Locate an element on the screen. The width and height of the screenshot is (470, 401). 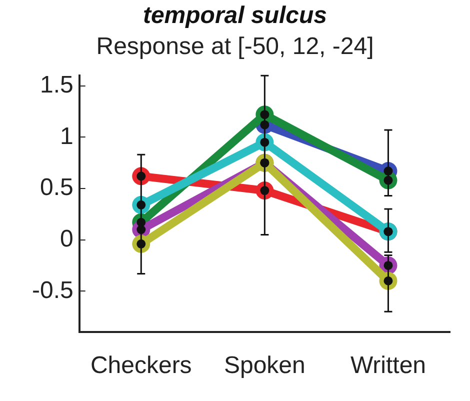
y-tick-label: 1 is located at coordinates (67, 136).